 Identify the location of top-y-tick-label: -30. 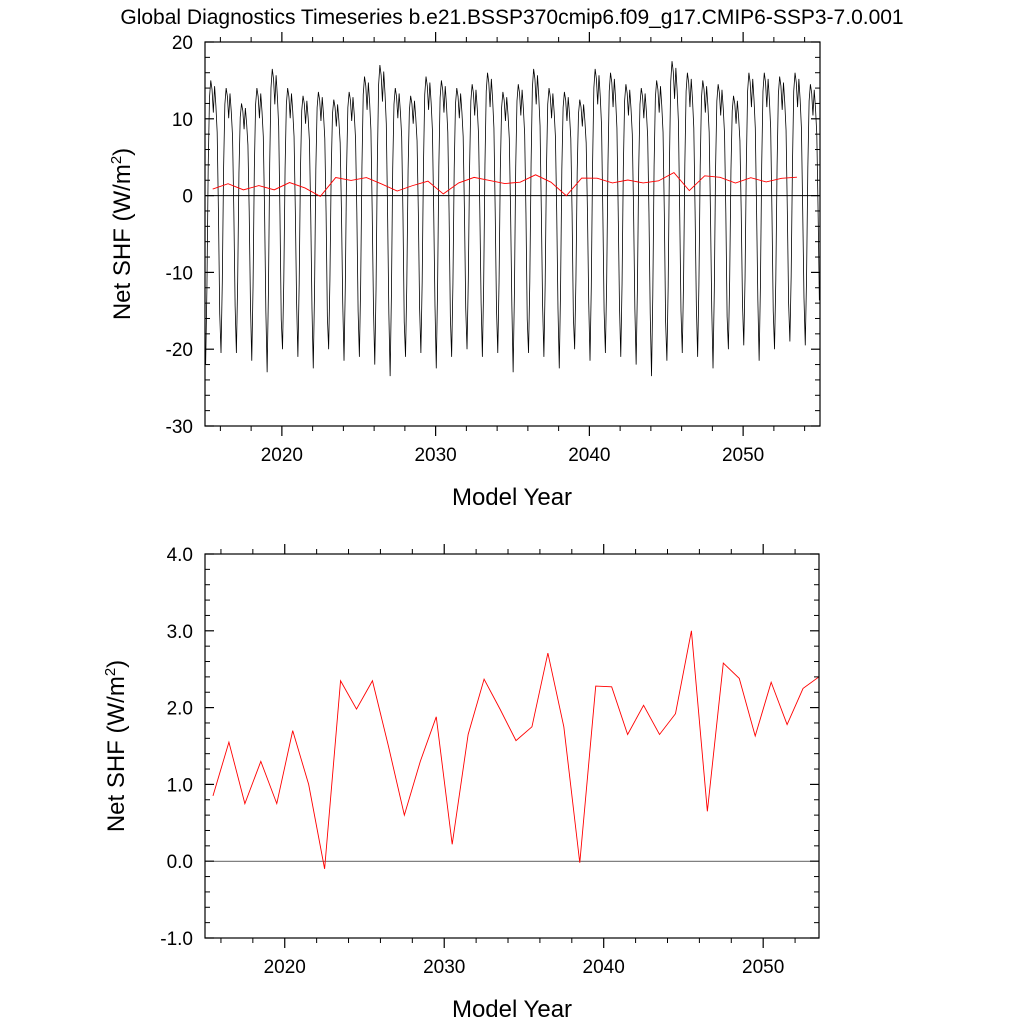
(179, 427).